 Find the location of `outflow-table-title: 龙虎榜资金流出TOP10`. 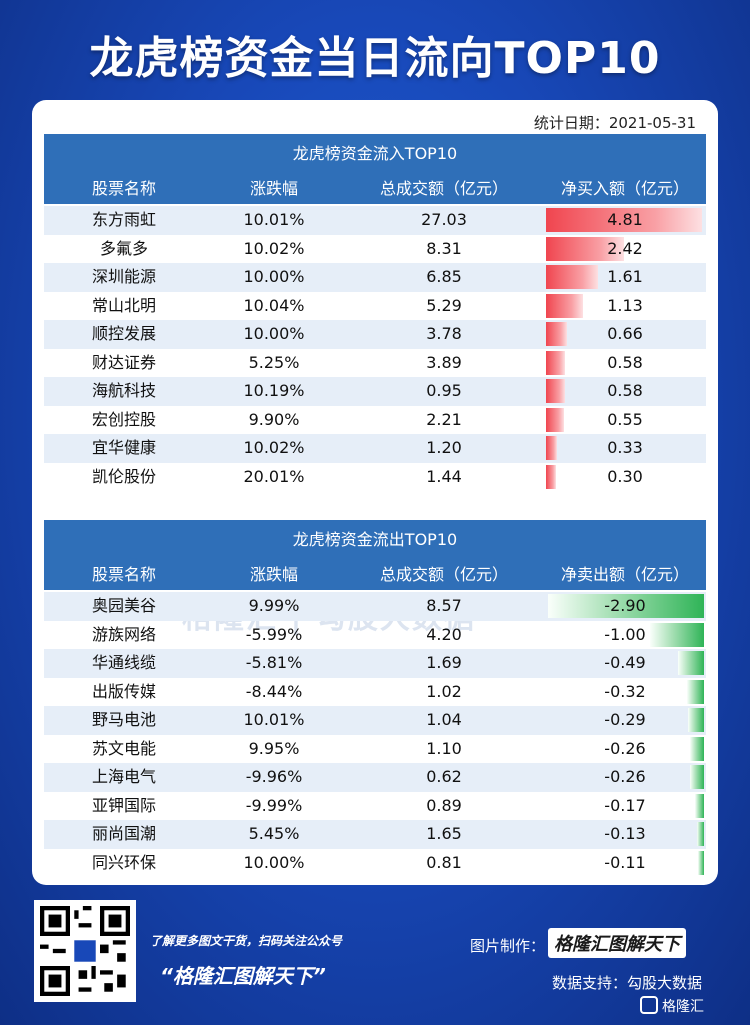

outflow-table-title: 龙虎榜资金流出TOP10 is located at coordinates (375, 540).